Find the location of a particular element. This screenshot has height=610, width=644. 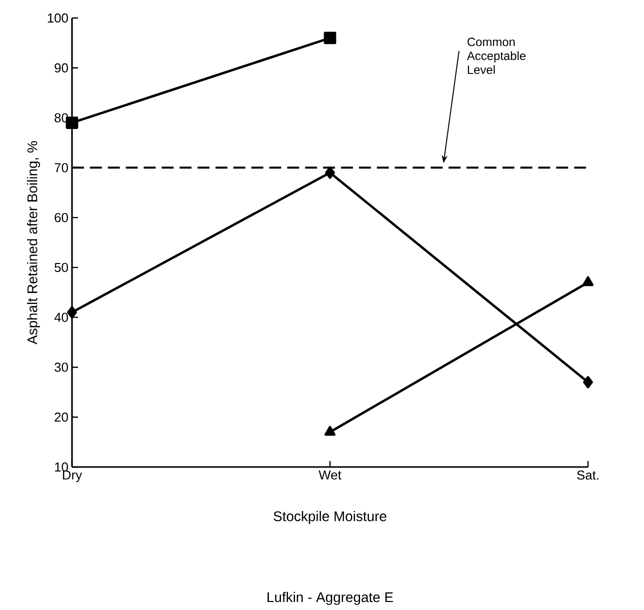

y-axis-title: Asphalt Retained after Boiling, % is located at coordinates (33, 242).